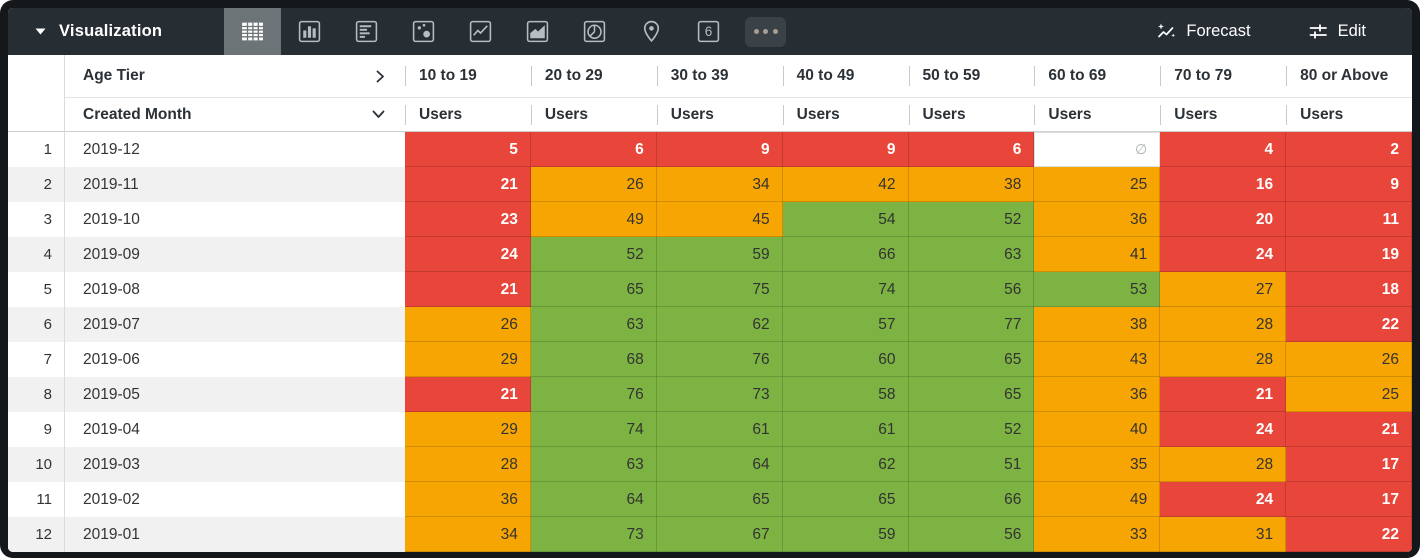 The image size is (1420, 558). I want to click on pivot-value-header: 40 to 49, so click(845, 76).